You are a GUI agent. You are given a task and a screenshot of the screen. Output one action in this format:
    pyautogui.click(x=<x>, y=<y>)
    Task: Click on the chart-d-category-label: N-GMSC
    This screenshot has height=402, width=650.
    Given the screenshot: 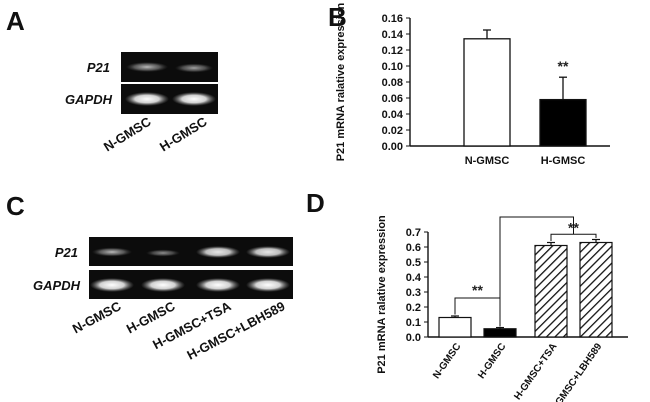 What is the action you would take?
    pyautogui.click(x=447, y=361)
    